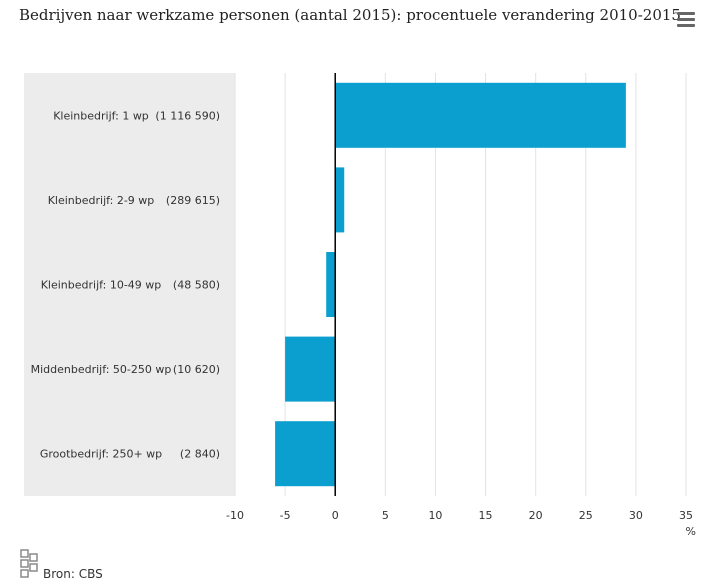  I want to click on x-tick-label: 30, so click(636, 515).